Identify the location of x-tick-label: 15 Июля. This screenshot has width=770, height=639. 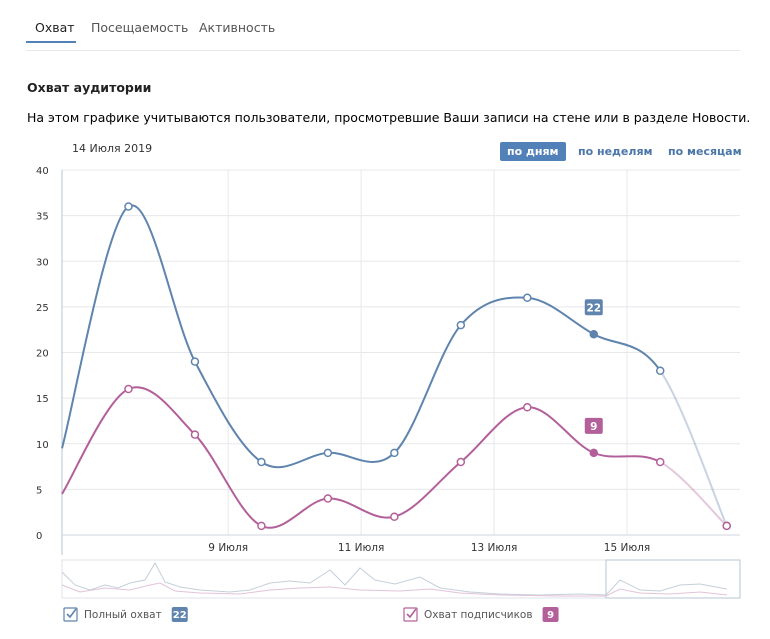
(627, 548).